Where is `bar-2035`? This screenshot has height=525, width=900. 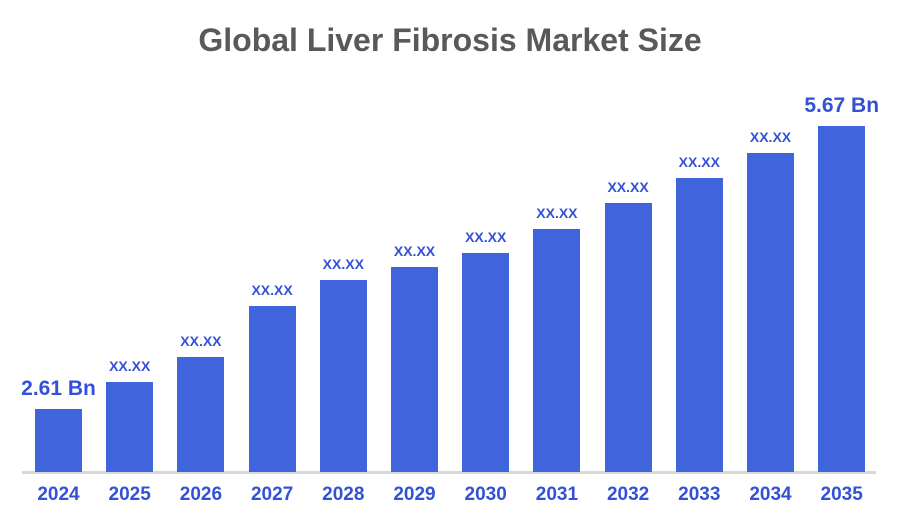
bar-2035 is located at coordinates (842, 299).